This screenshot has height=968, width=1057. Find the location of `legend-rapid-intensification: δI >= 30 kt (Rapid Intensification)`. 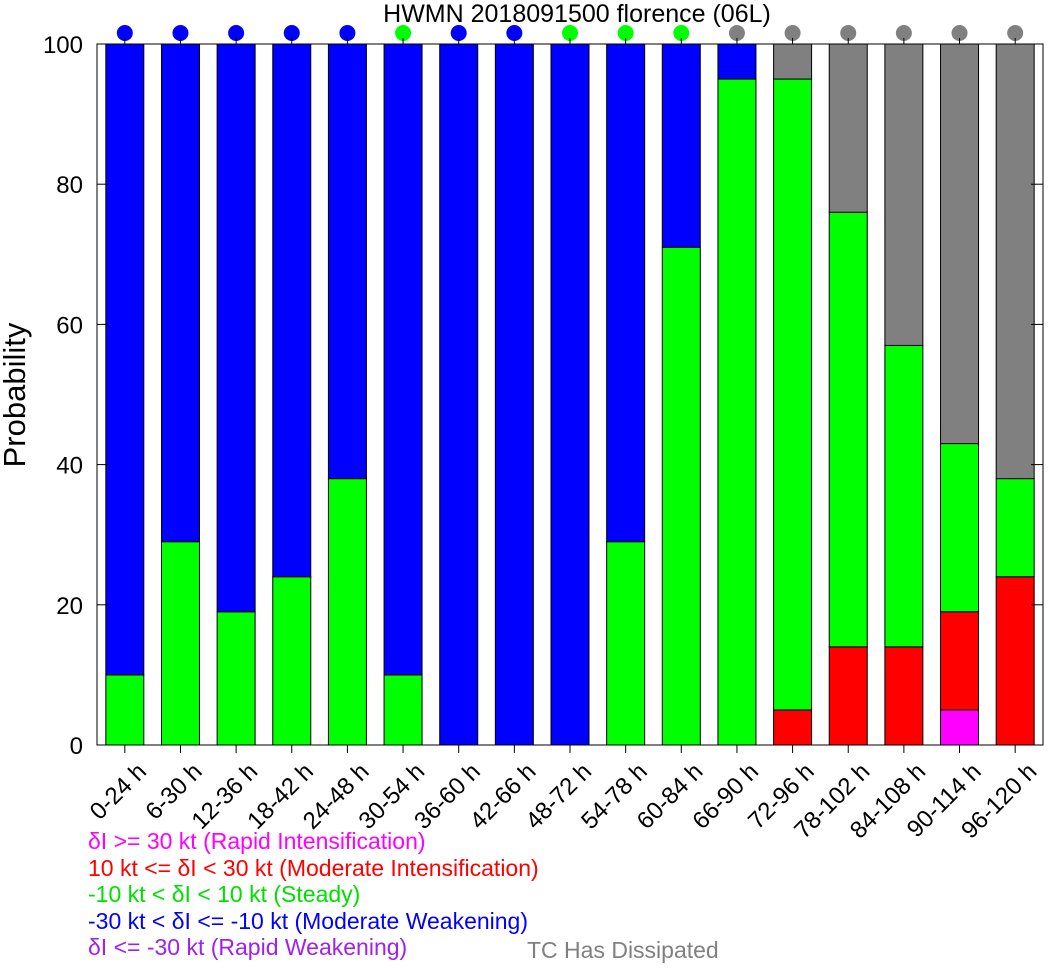

legend-rapid-intensification: δI >= 30 kt (Rapid Intensification) is located at coordinates (257, 841).